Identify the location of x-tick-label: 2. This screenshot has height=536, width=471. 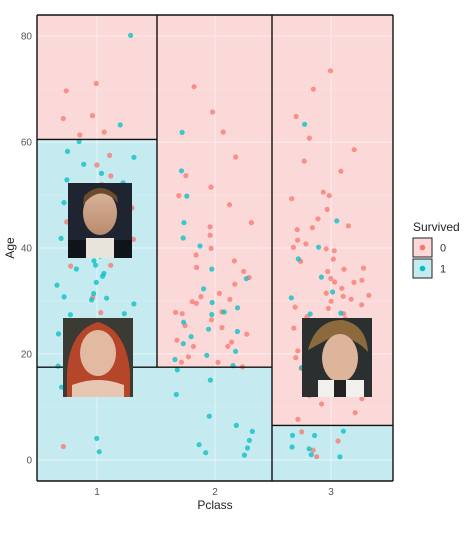
(215, 492).